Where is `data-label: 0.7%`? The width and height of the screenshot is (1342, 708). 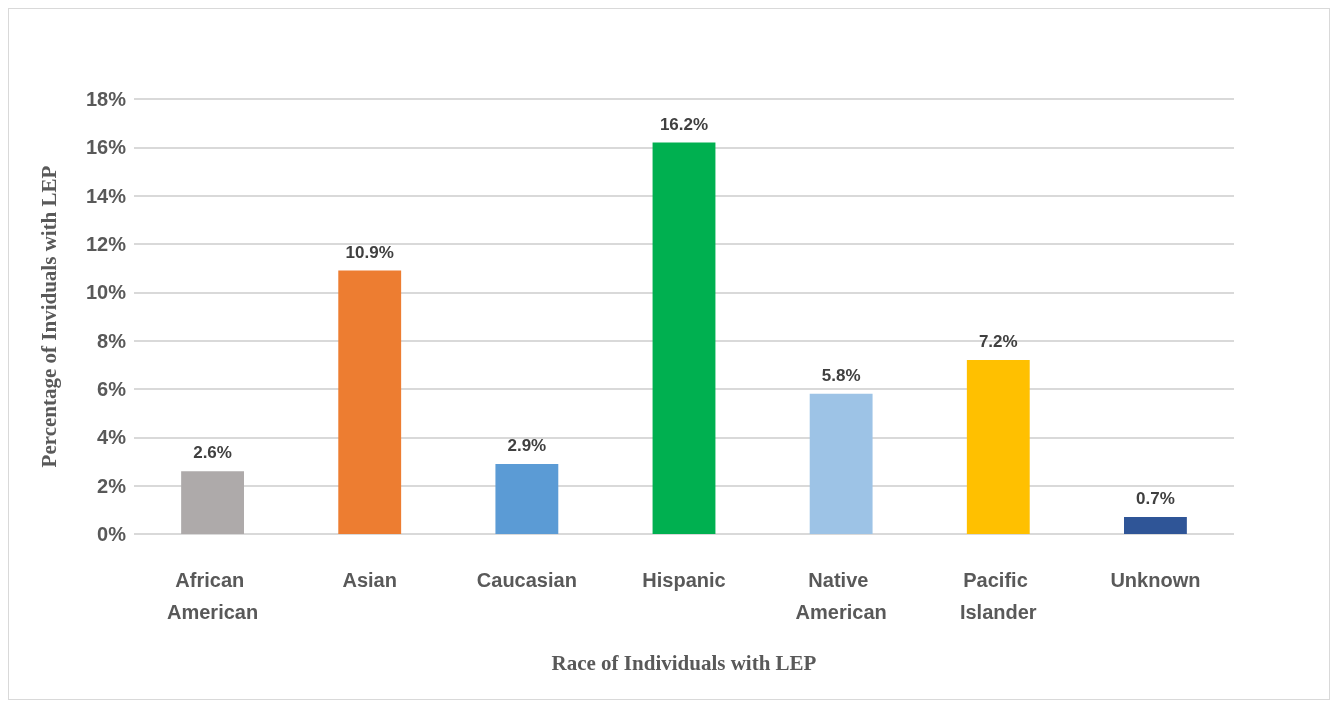 data-label: 0.7% is located at coordinates (1155, 499).